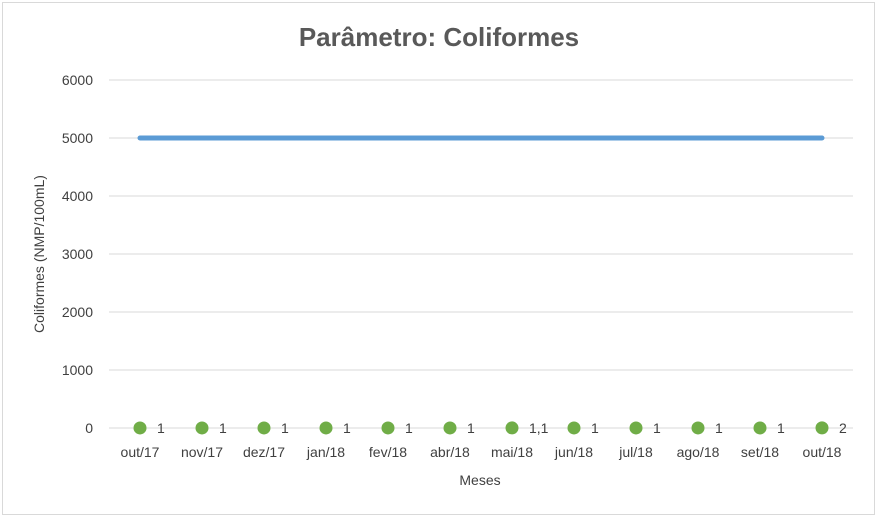 Image resolution: width=879 pixels, height=519 pixels. I want to click on x-tick-label: jun/18, so click(573, 452).